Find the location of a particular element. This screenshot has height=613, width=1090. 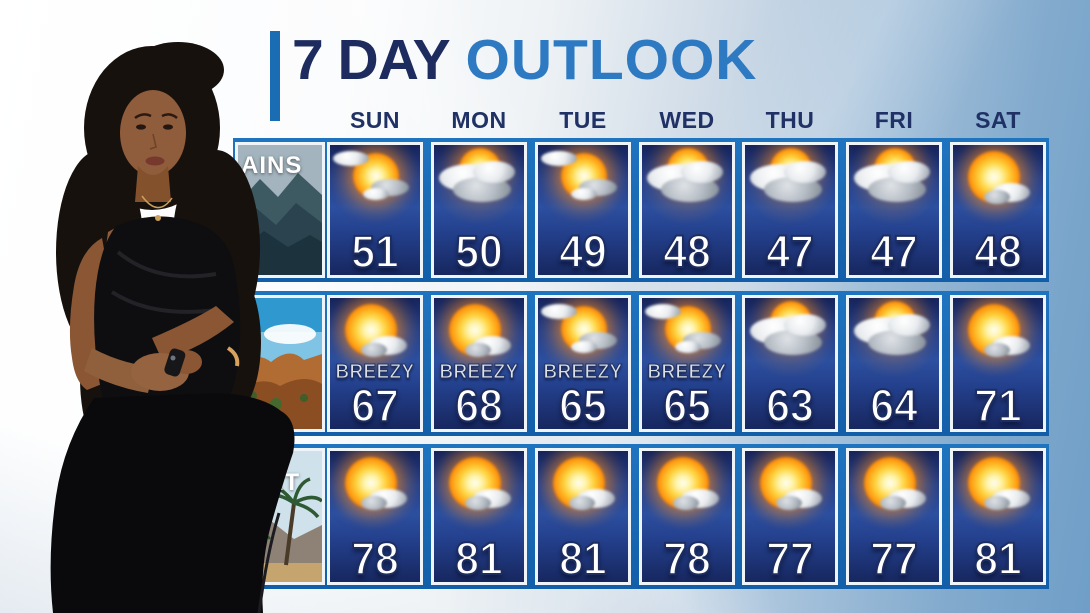

pants-seam is located at coordinates (269, 562).